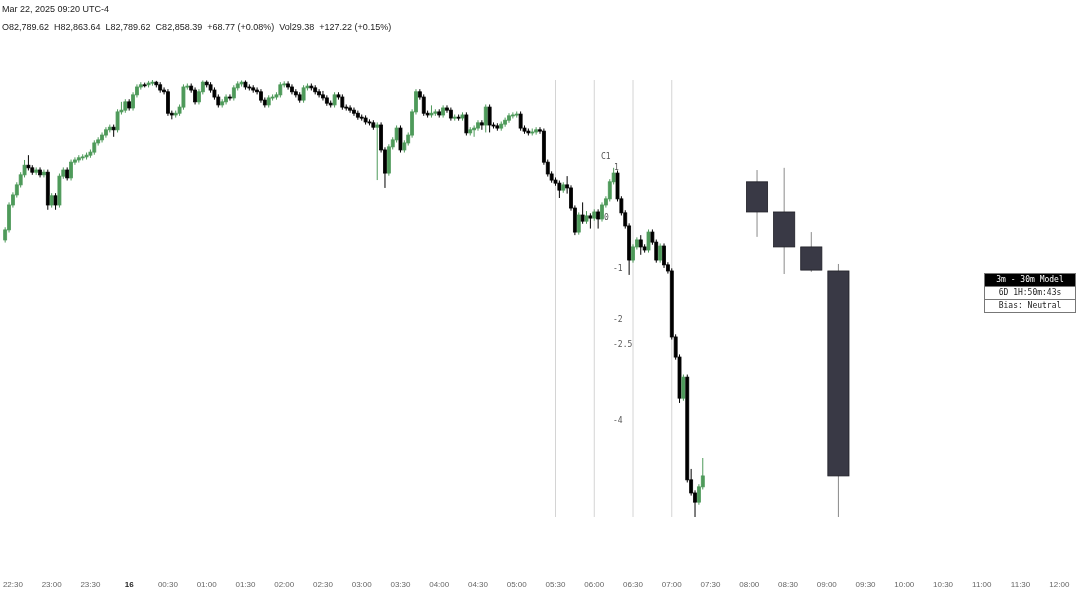  What do you see at coordinates (439, 584) in the screenshot?
I see `x-tick-label: 04:00` at bounding box center [439, 584].